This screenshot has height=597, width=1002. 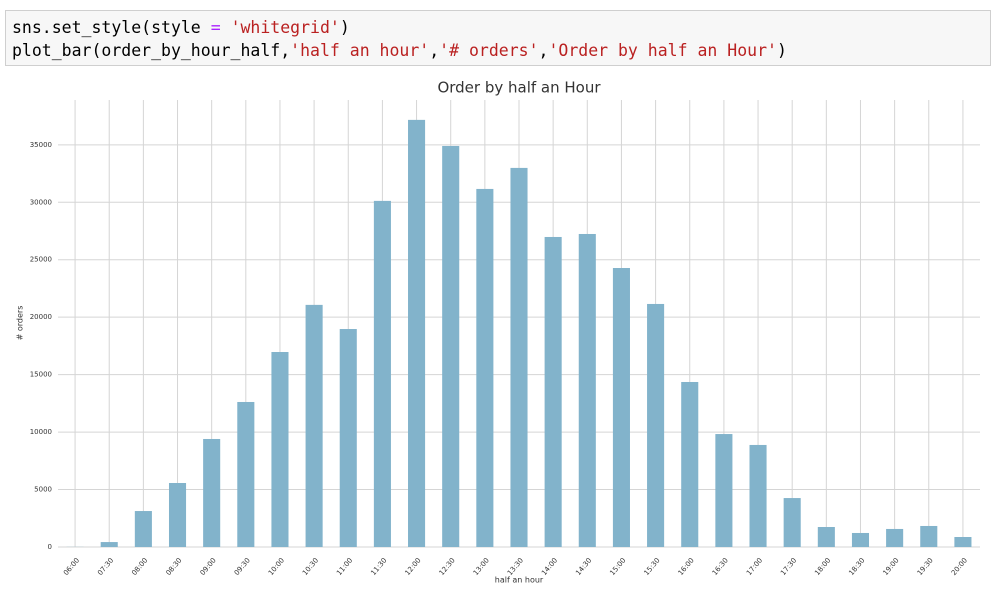 What do you see at coordinates (720, 566) in the screenshot?
I see `x-tick-label: 16:30` at bounding box center [720, 566].